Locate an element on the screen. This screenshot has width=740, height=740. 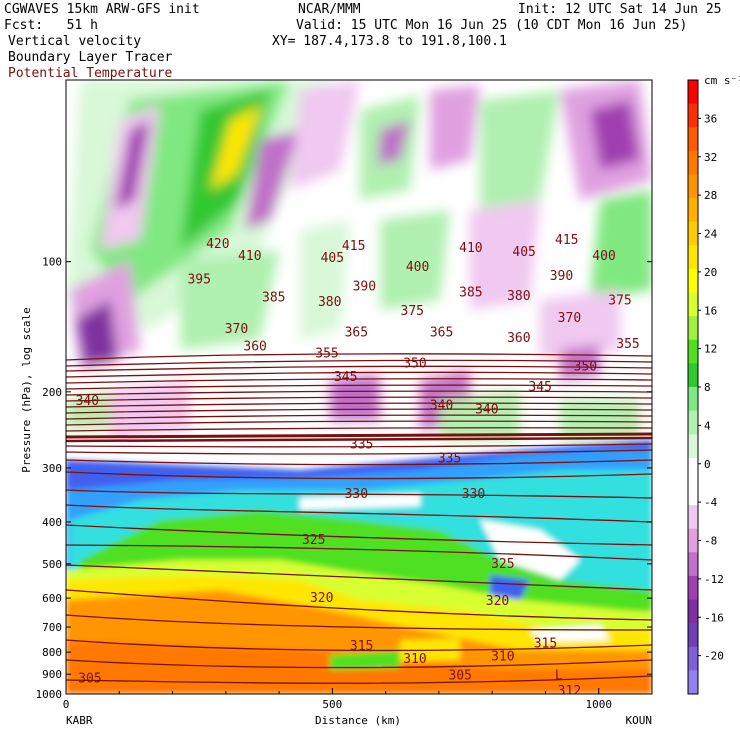
y-tick-label: 800 is located at coordinates (52, 652).